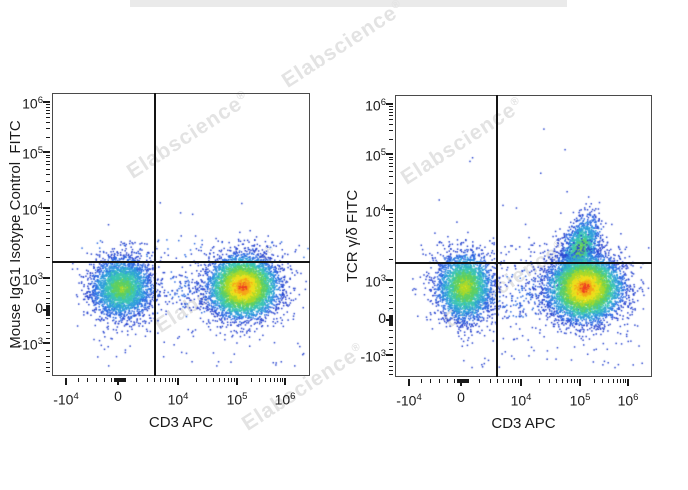 Image resolution: width=688 pixels, height=490 pixels. What do you see at coordinates (382, 318) in the screenshot?
I see `y-tick-label: 0` at bounding box center [382, 318].